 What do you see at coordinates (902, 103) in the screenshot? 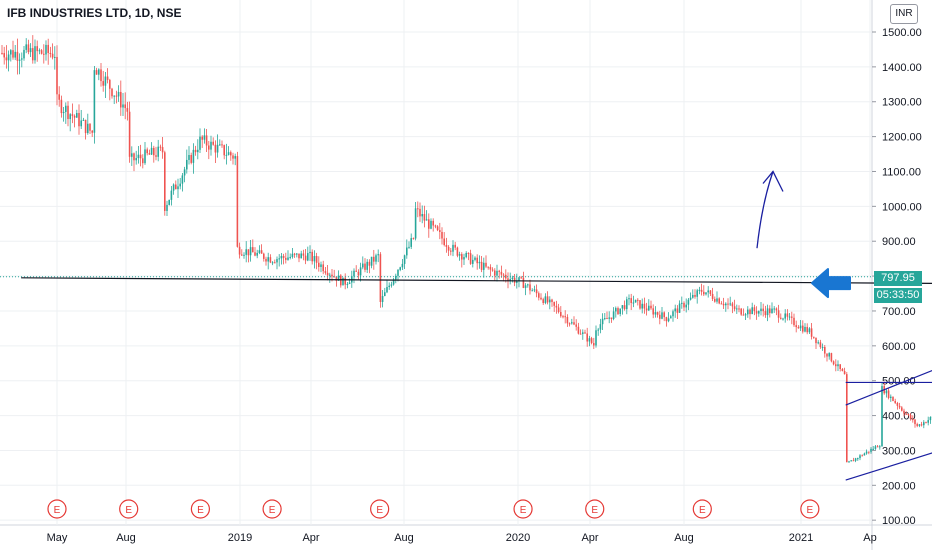
I see `y-tick-label: 1300.00` at bounding box center [902, 103].